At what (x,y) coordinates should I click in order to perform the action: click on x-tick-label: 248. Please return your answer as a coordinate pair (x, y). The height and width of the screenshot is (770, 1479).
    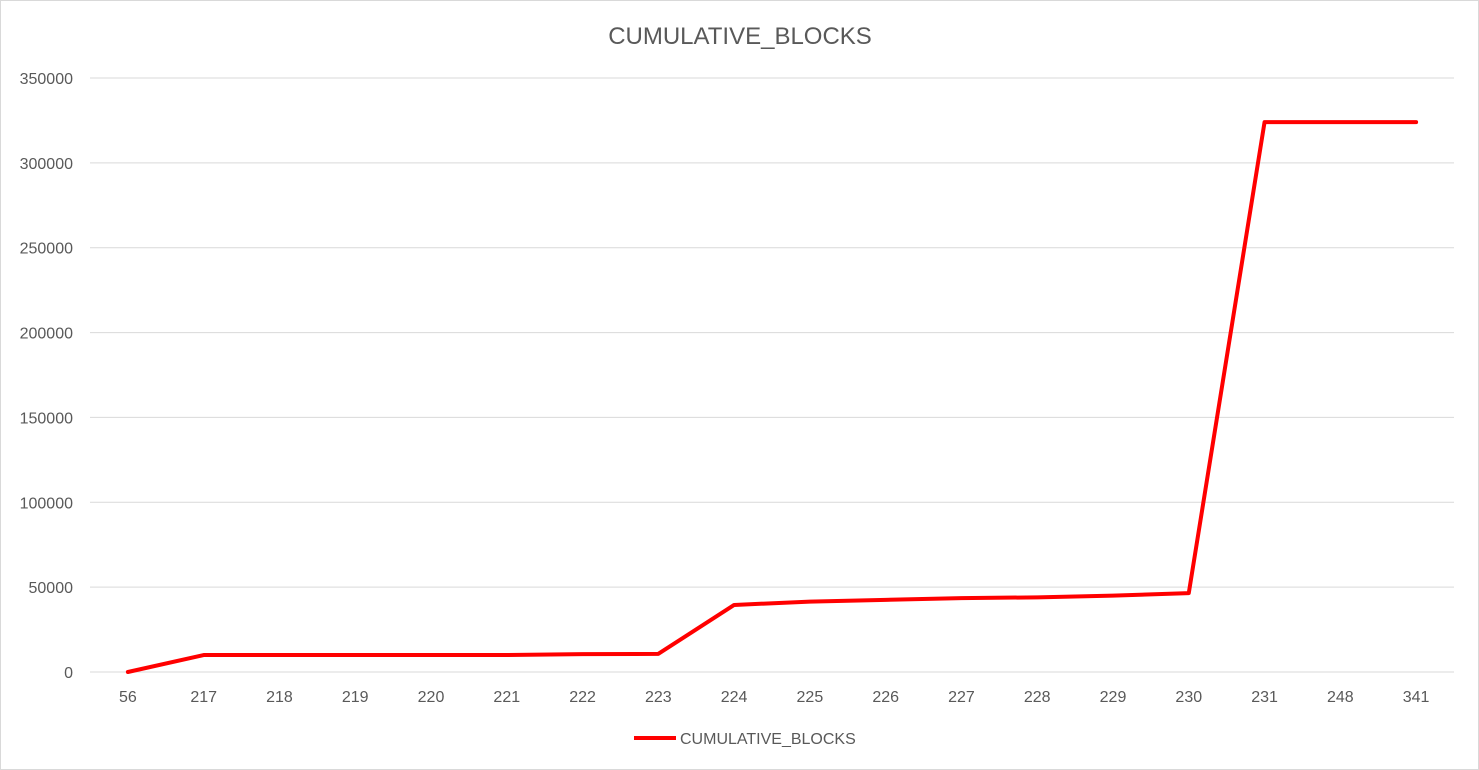
    Looking at the image, I should click on (1340, 697).